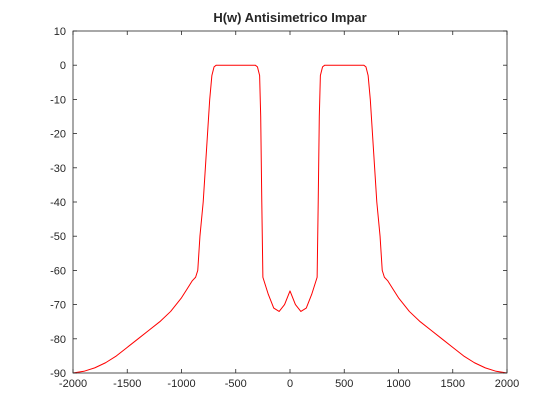 The height and width of the screenshot is (420, 560). I want to click on x-tick-label: -2000, so click(73, 384).